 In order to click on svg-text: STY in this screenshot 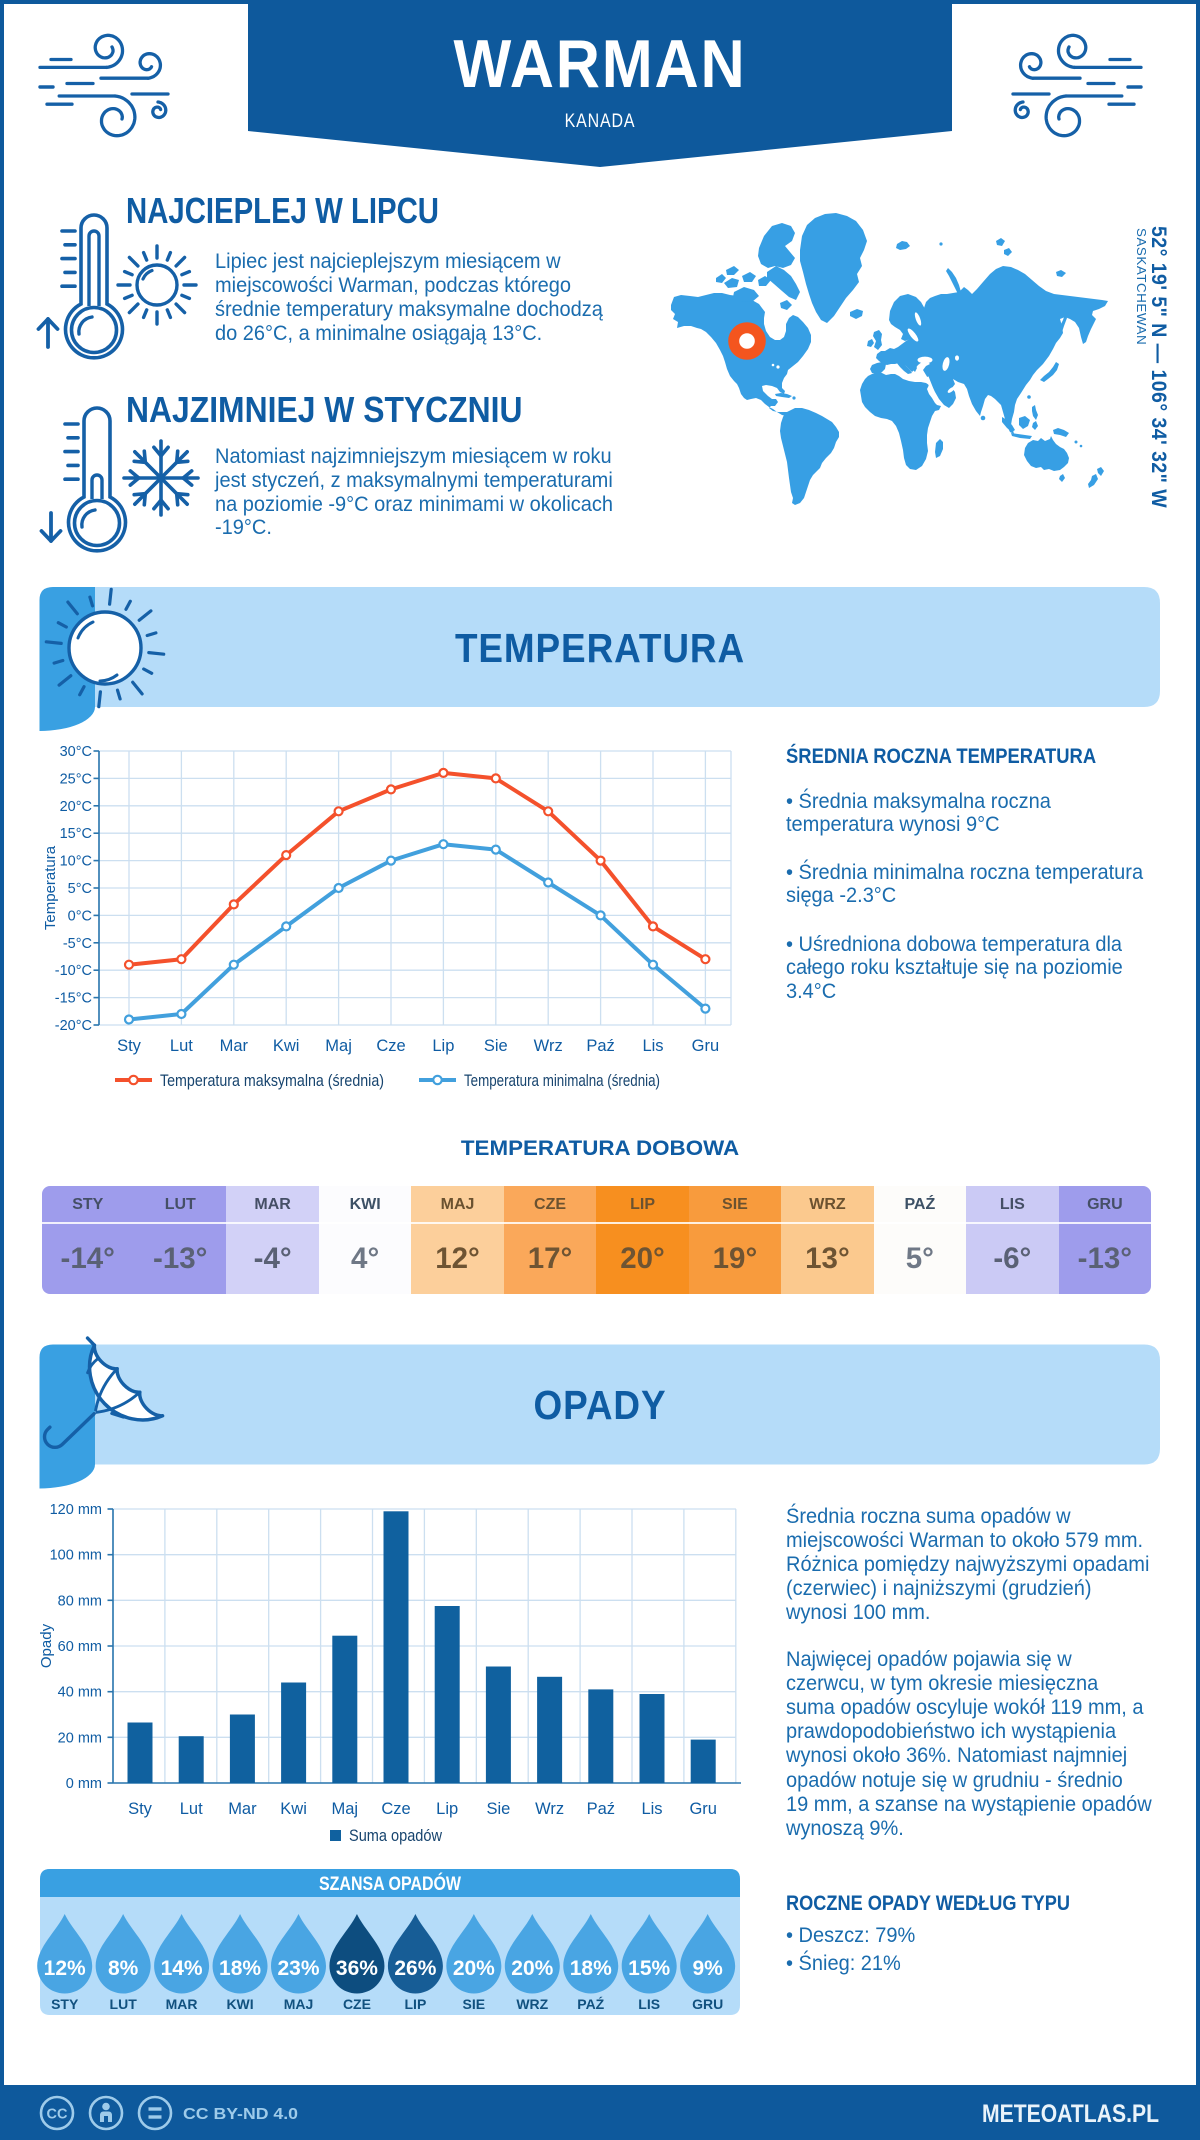, I will do `click(65, 2004)`.